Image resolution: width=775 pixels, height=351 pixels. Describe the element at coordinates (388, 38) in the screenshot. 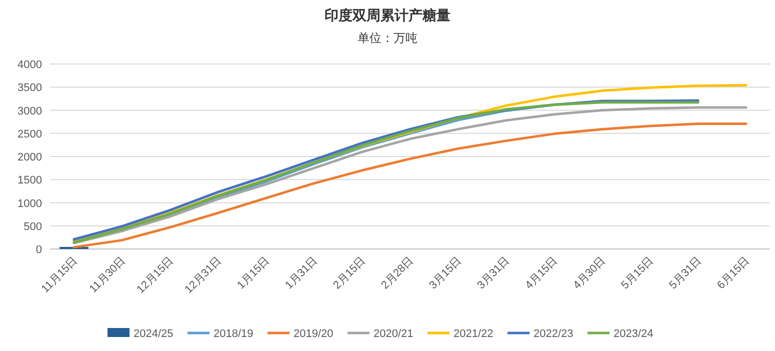

I see `chart-subtitle: 单位：万吨` at that location.